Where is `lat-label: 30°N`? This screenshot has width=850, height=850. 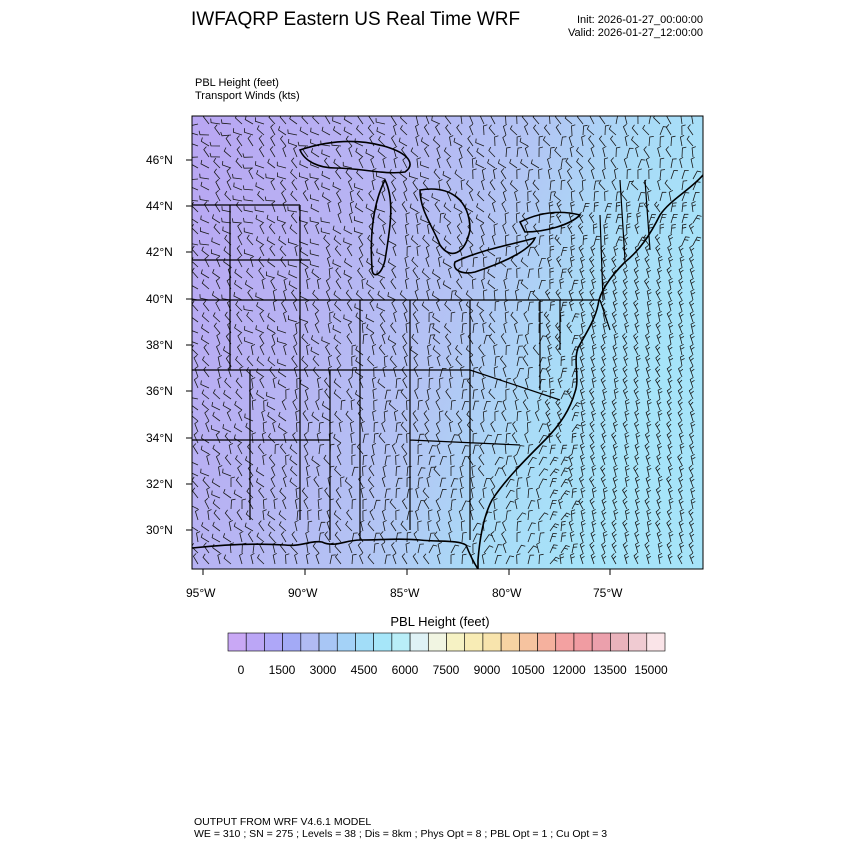
lat-label: 30°N is located at coordinates (159, 530).